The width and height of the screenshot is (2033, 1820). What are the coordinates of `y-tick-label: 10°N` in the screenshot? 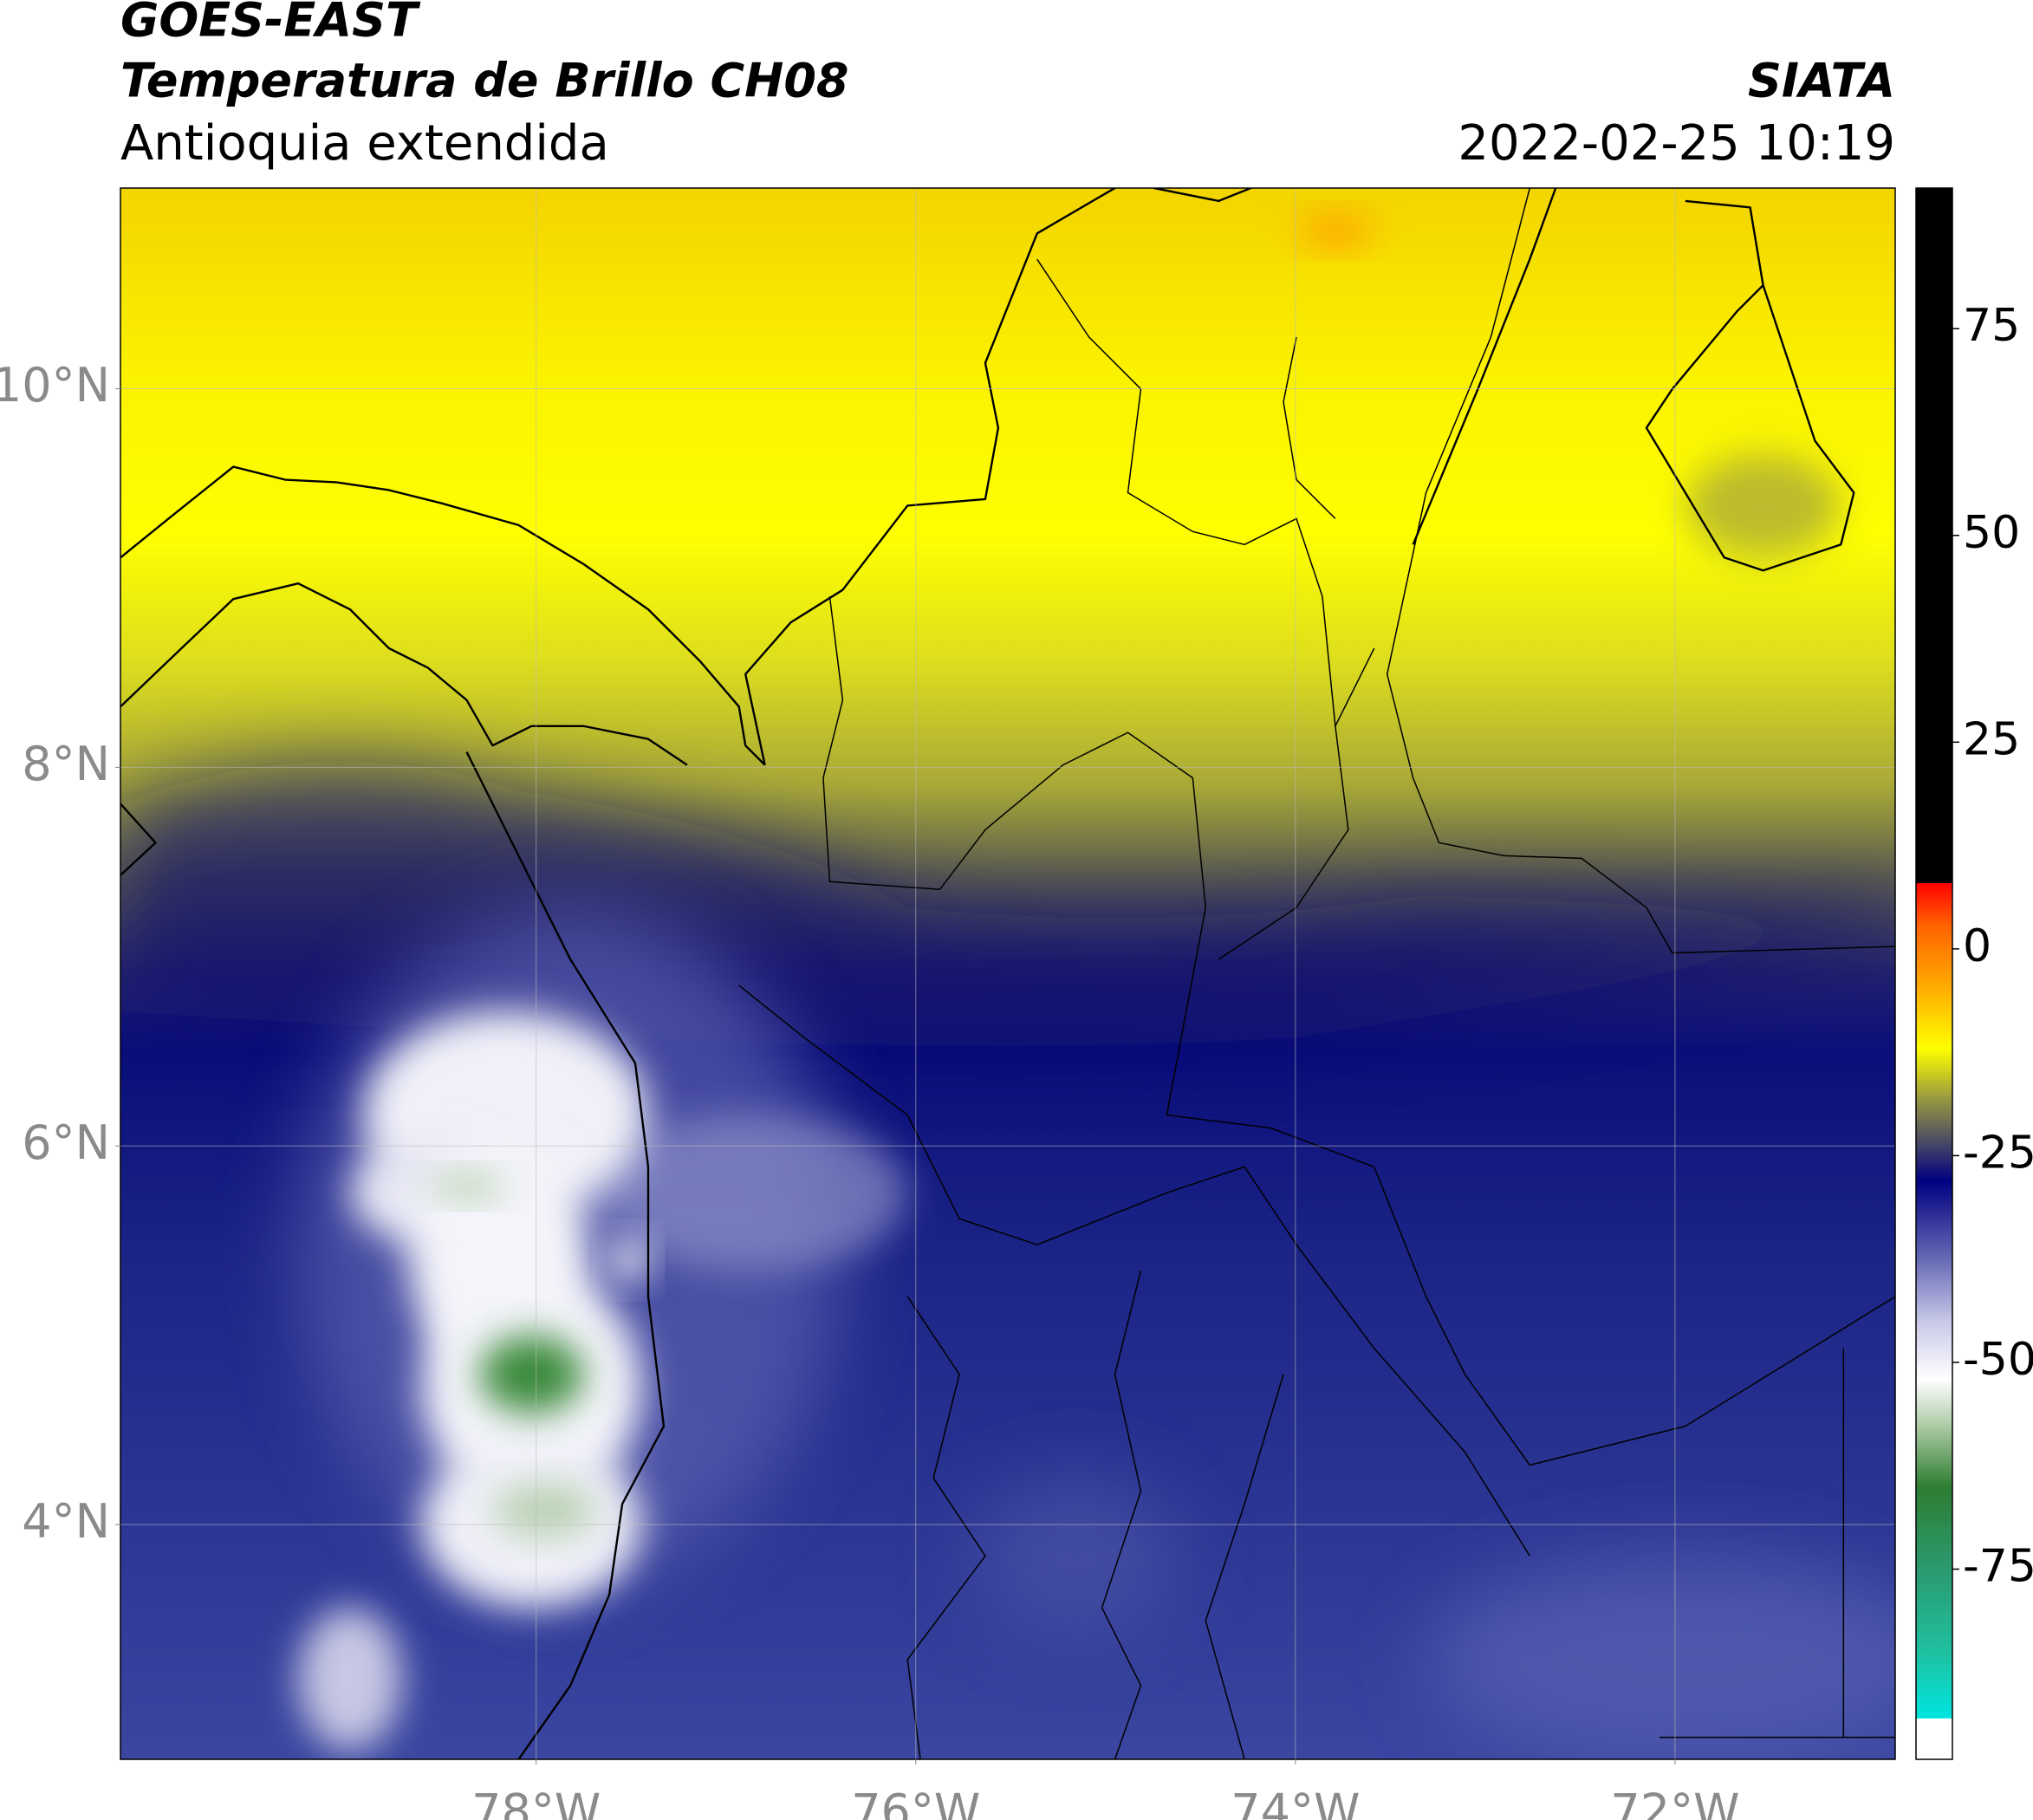 It's located at (55, 385).